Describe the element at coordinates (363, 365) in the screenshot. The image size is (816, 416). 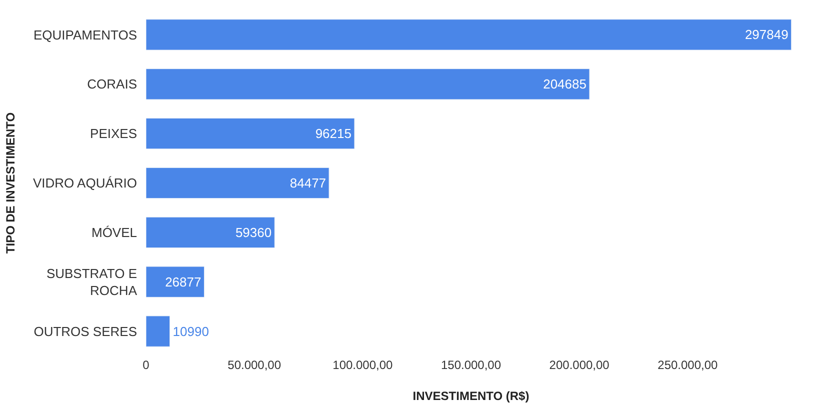
I see `x-tick-label: 100.000,00` at that location.